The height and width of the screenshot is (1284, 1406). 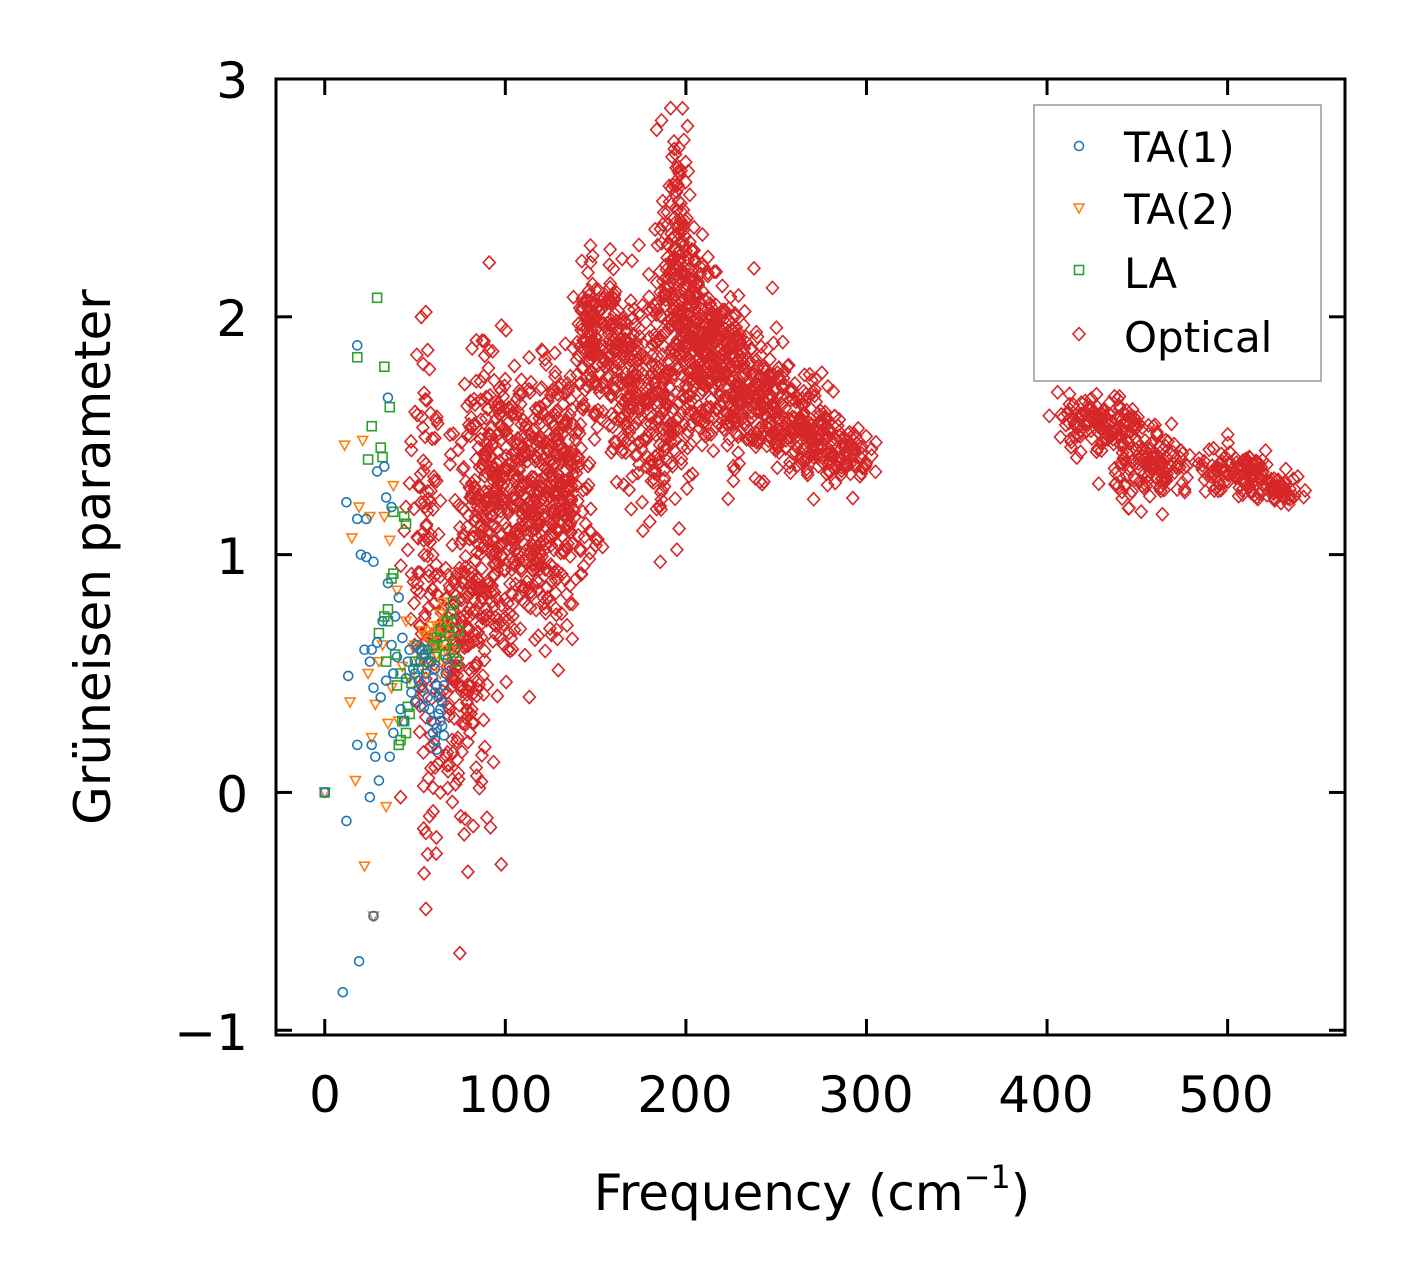 What do you see at coordinates (211, 1033) in the screenshot?
I see `y-tick-label: −1` at bounding box center [211, 1033].